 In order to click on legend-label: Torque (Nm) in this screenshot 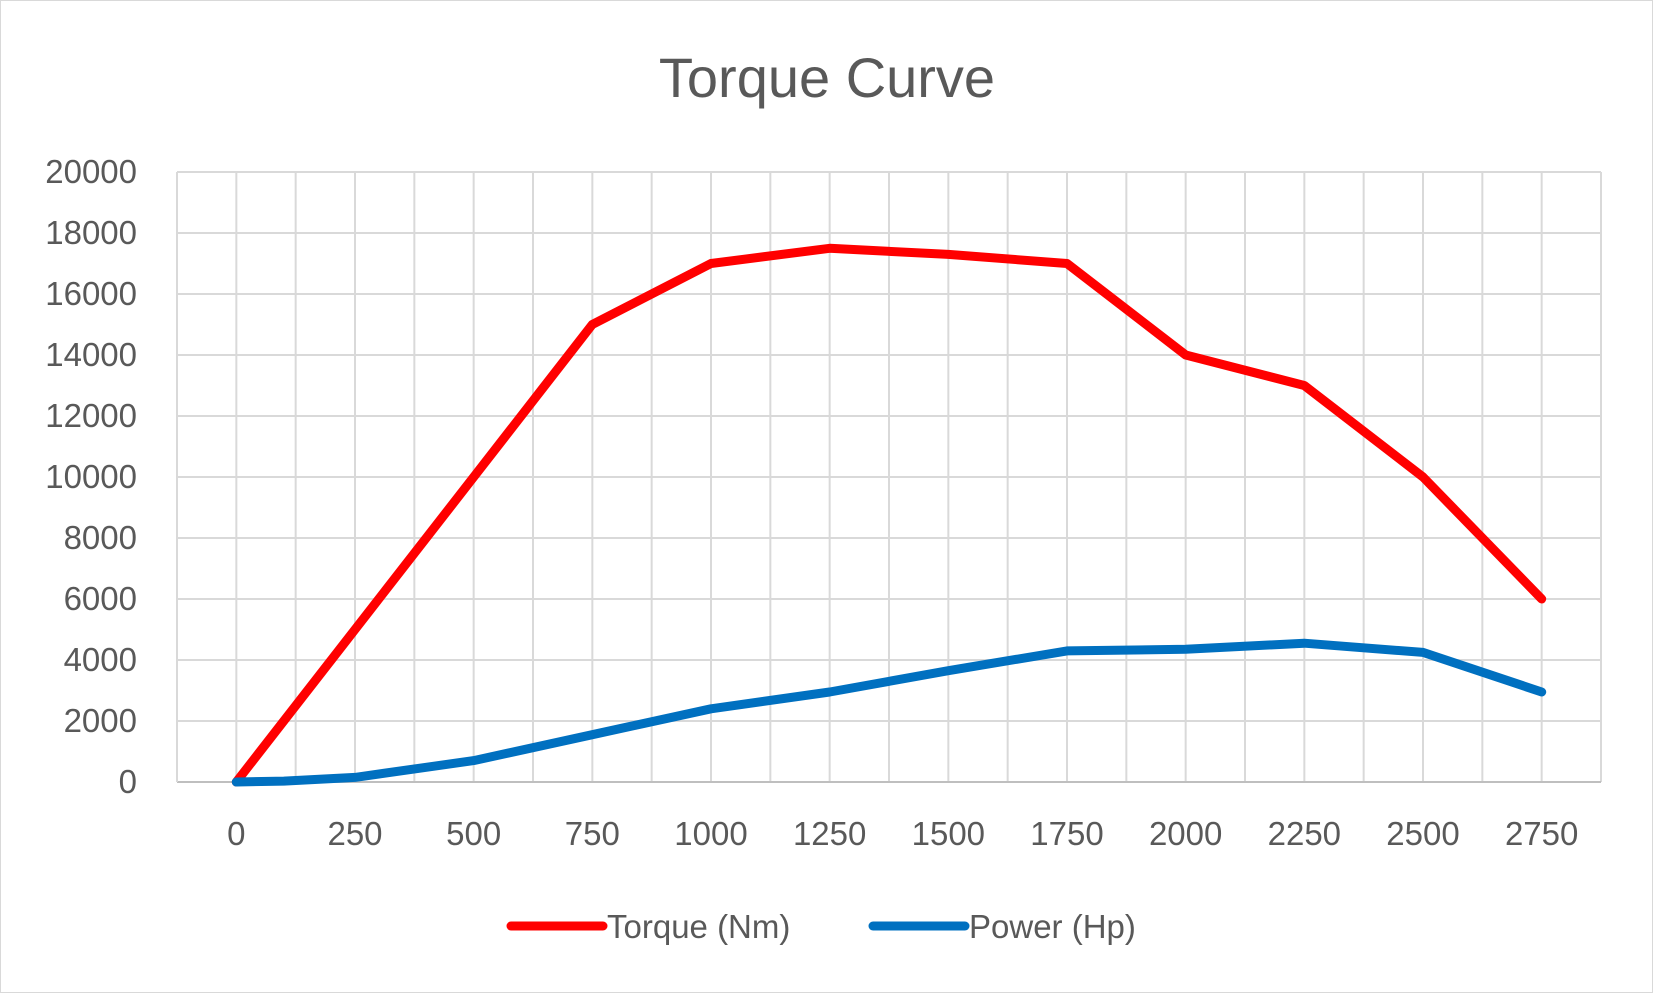, I will do `click(698, 926)`.